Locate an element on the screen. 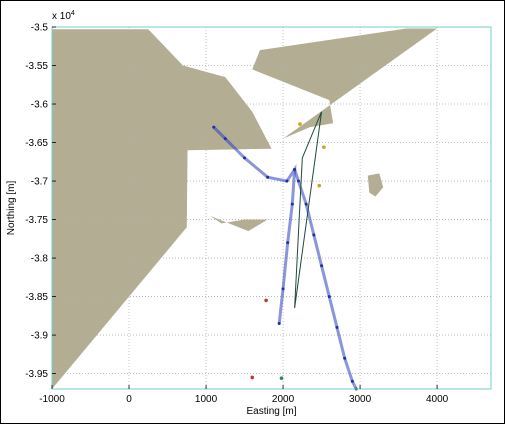 The width and height of the screenshot is (505, 424). x-tick-label: 1000 is located at coordinates (206, 399).